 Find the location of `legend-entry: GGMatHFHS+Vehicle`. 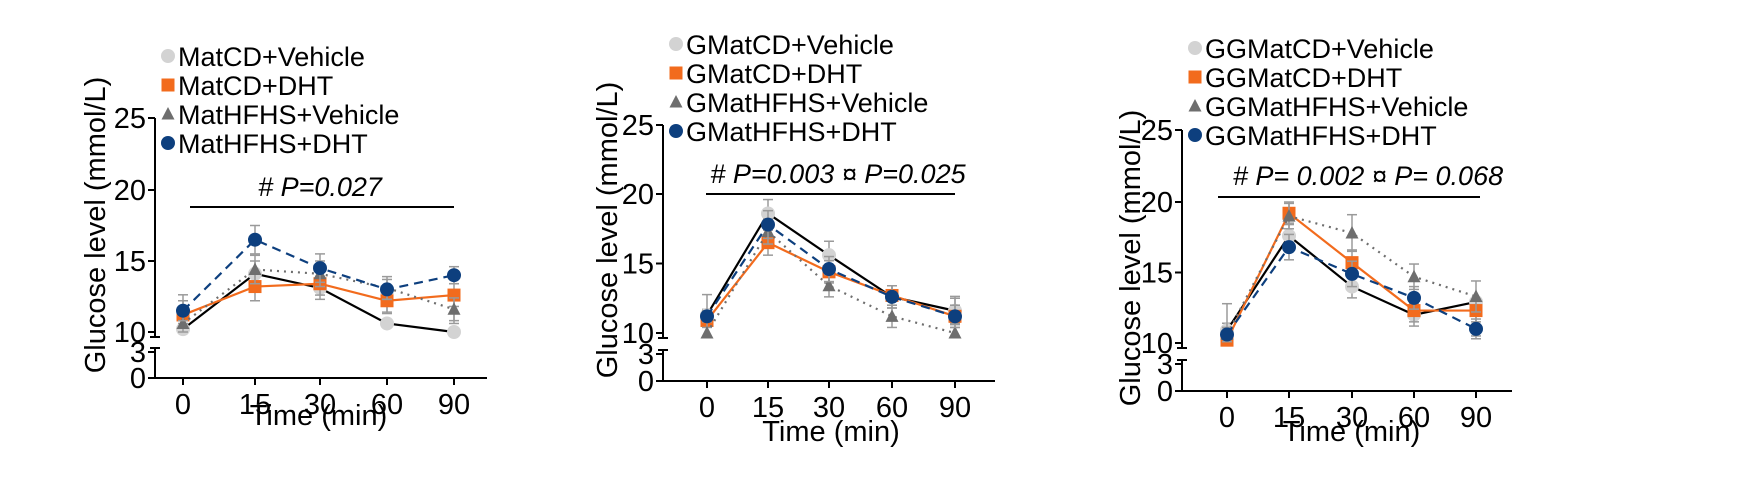

legend-entry: GGMatHFHS+Vehicle is located at coordinates (1336, 107).